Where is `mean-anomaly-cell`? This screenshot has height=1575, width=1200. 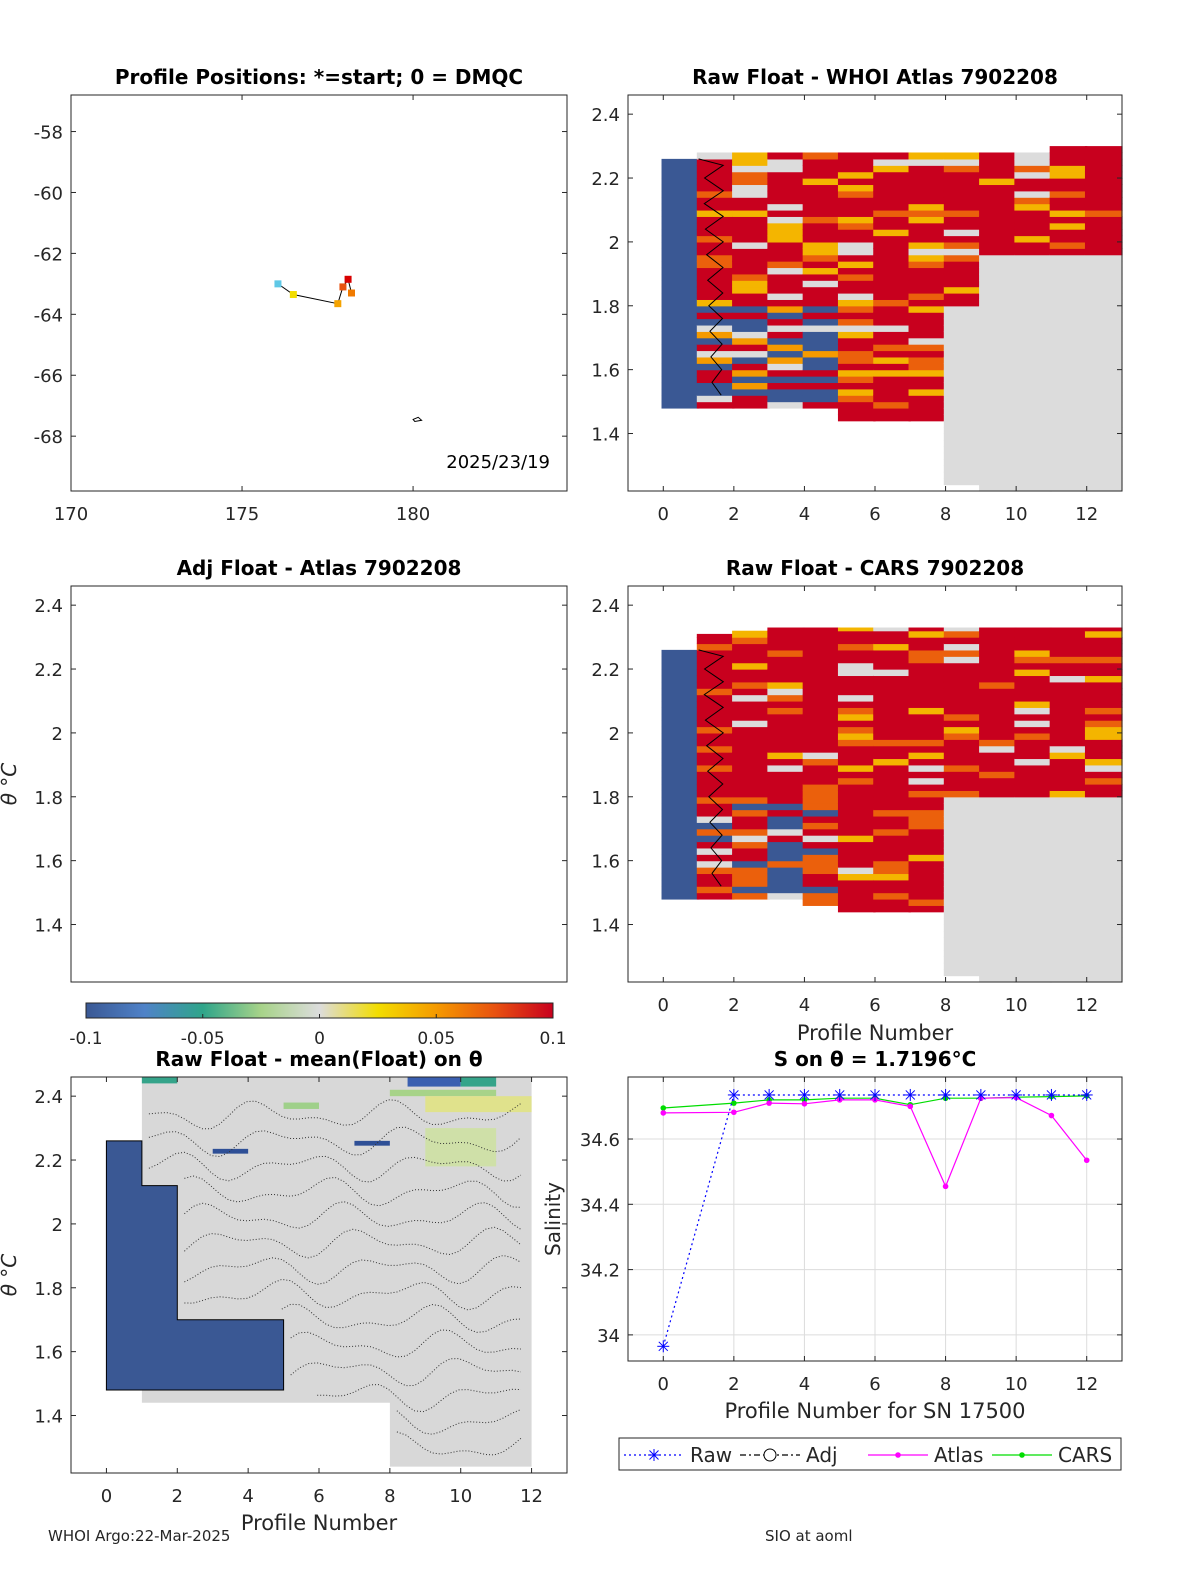
mean-anomaly-cell is located at coordinates (443, 1093).